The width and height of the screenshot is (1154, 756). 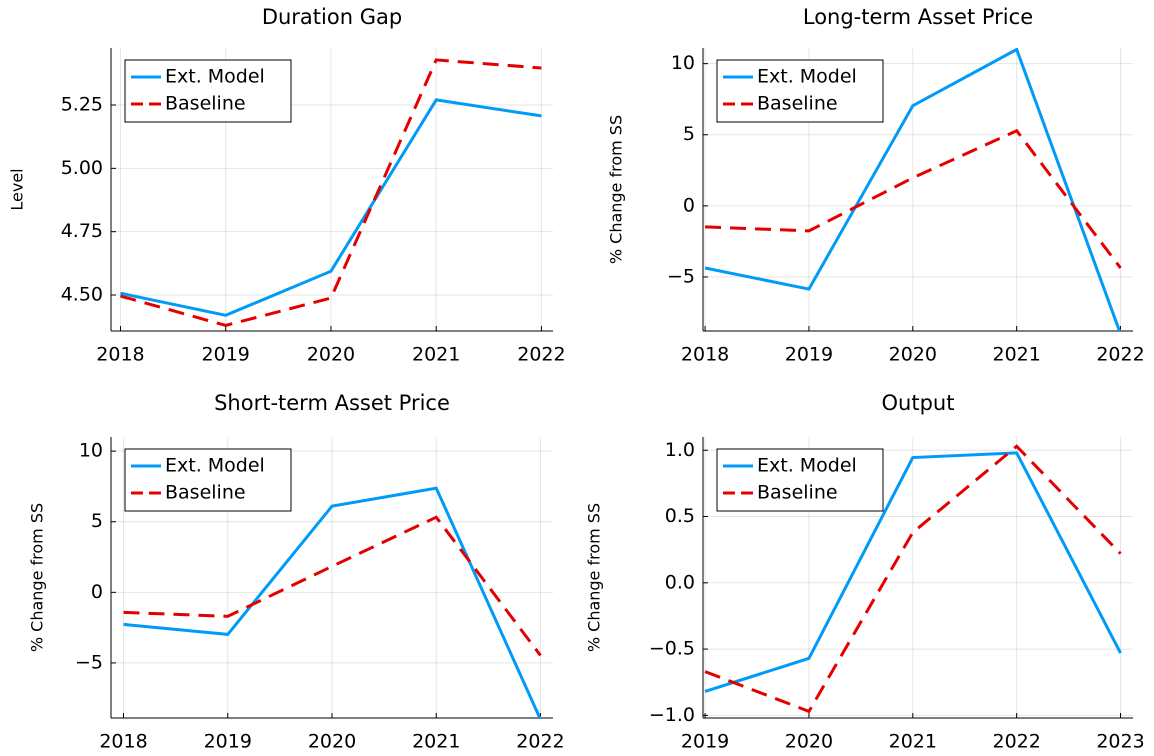 What do you see at coordinates (918, 17) in the screenshot?
I see `subplot-title: Long-term Asset Price` at bounding box center [918, 17].